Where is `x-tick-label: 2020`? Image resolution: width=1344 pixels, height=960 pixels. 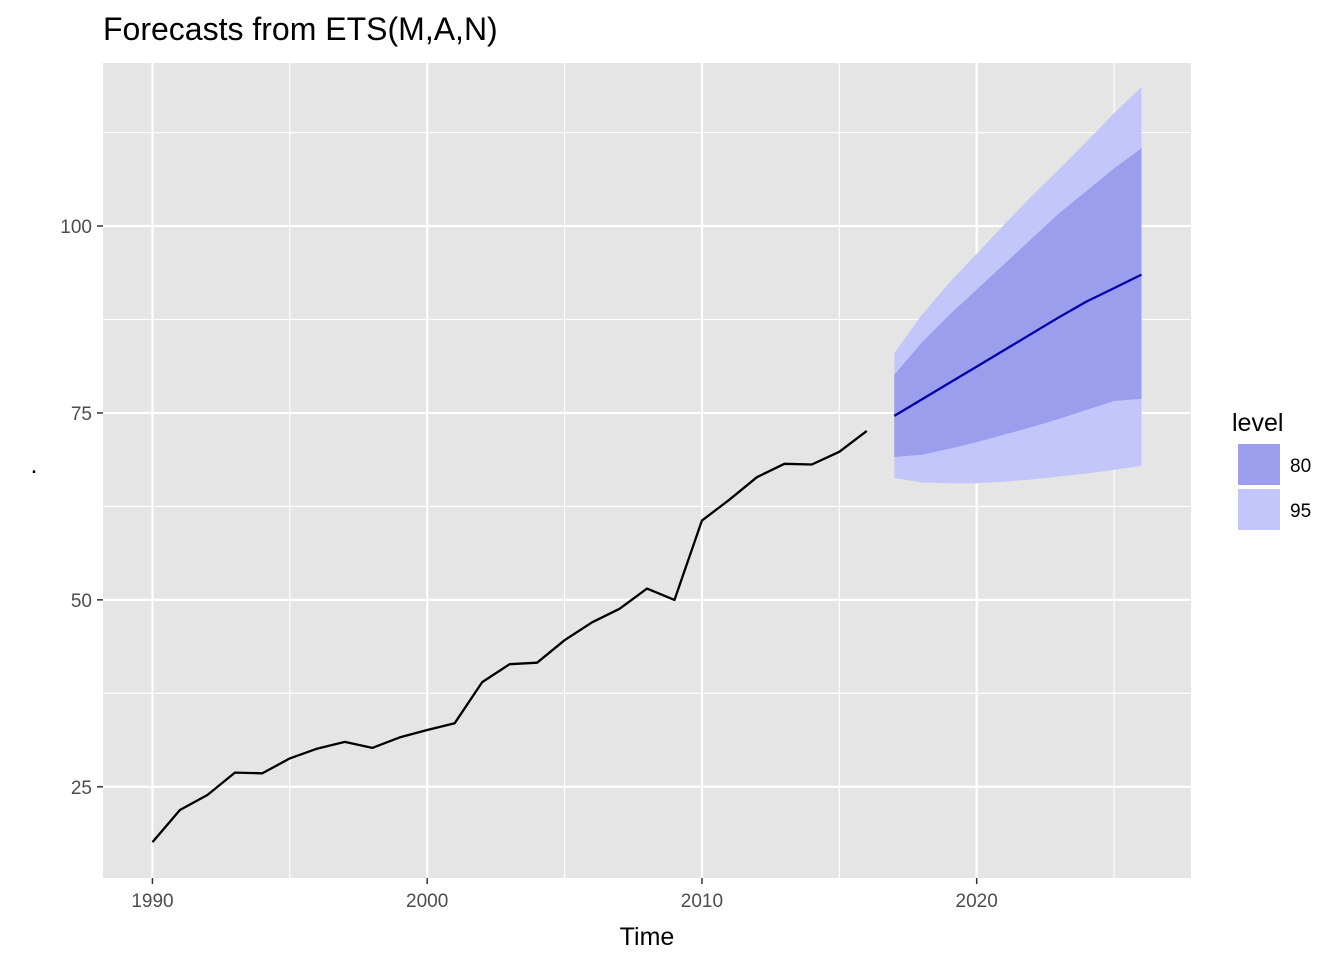 x-tick-label: 2020 is located at coordinates (977, 901).